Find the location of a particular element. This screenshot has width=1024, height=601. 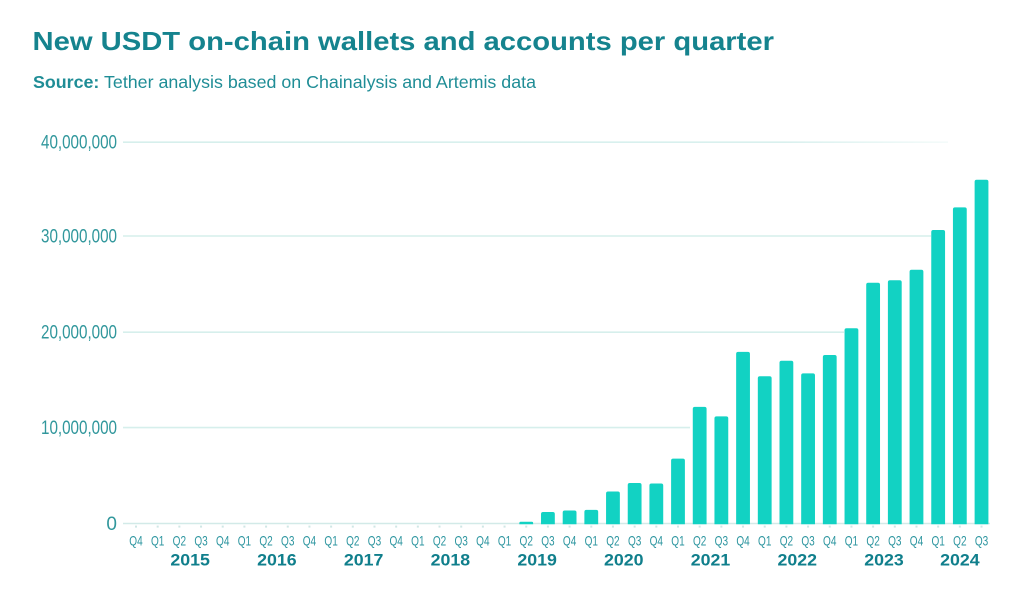

svg-text: 2016 is located at coordinates (277, 560).